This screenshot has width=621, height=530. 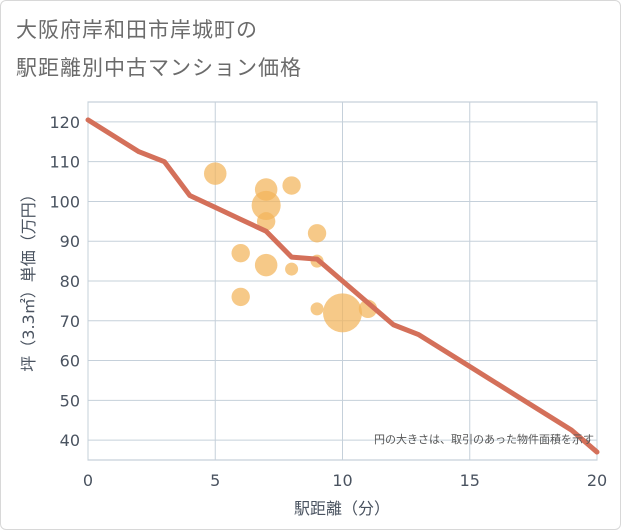 I want to click on y-tick-label: 70, so click(x=70, y=321).